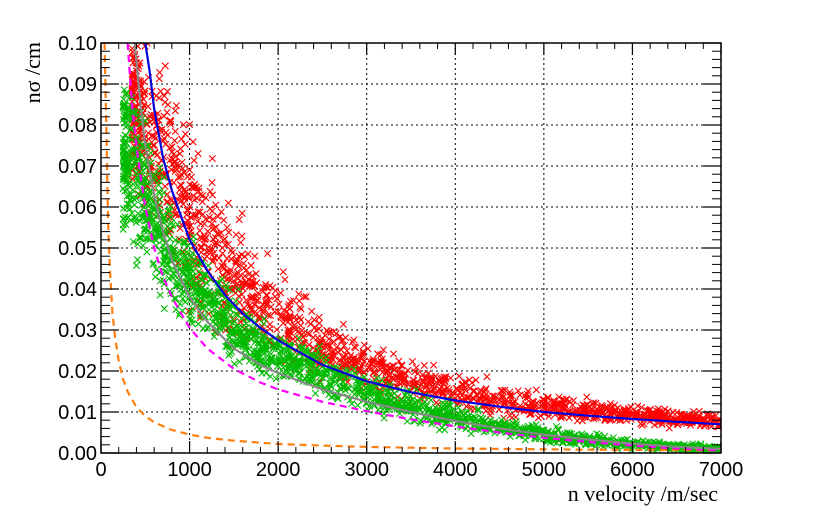  What do you see at coordinates (77, 290) in the screenshot?
I see `y-tick-label: 0.04` at bounding box center [77, 290].